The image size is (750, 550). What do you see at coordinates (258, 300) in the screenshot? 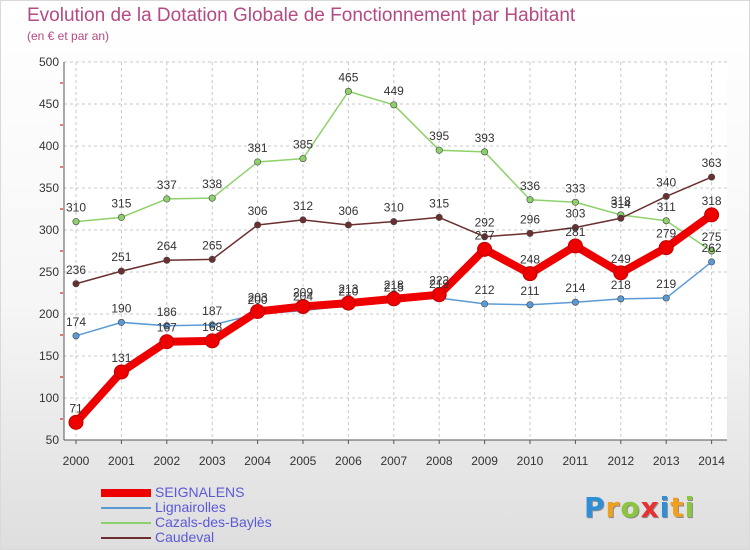
I see `data-label: 200` at bounding box center [258, 300].